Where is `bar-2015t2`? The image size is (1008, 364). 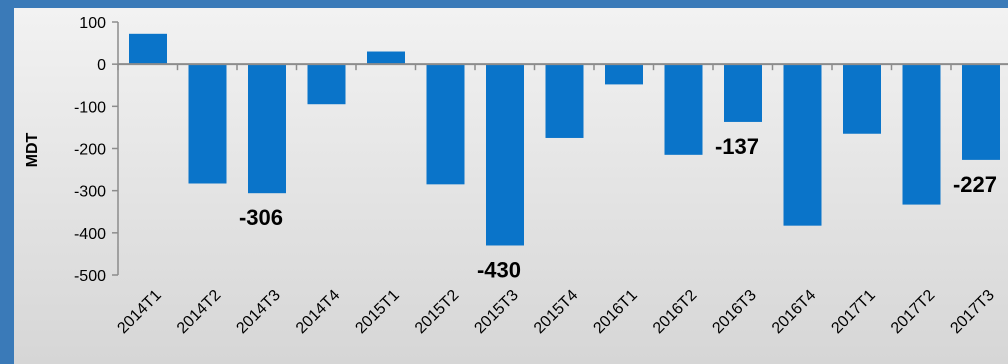 bar-2015t2 is located at coordinates (445, 124).